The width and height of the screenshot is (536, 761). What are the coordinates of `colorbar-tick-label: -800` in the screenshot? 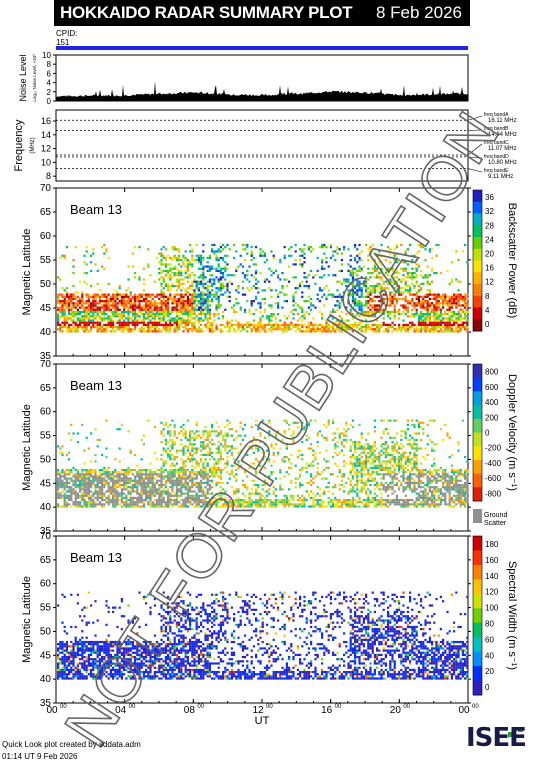 It's located at (493, 493).